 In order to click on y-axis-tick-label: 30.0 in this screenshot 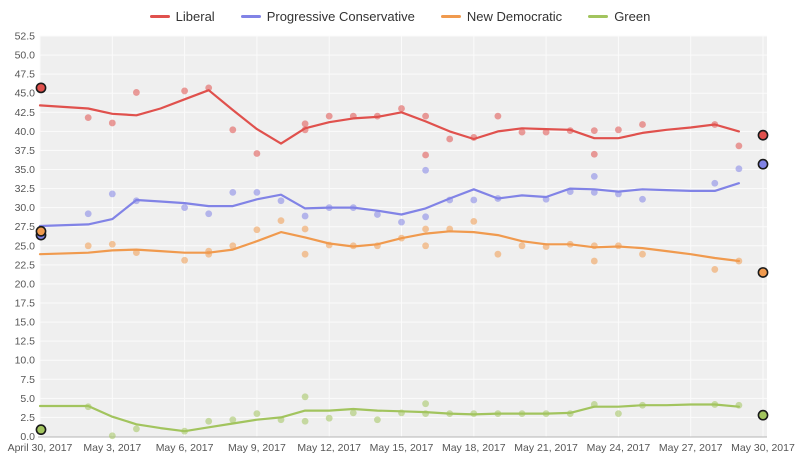, I will do `click(25, 208)`.